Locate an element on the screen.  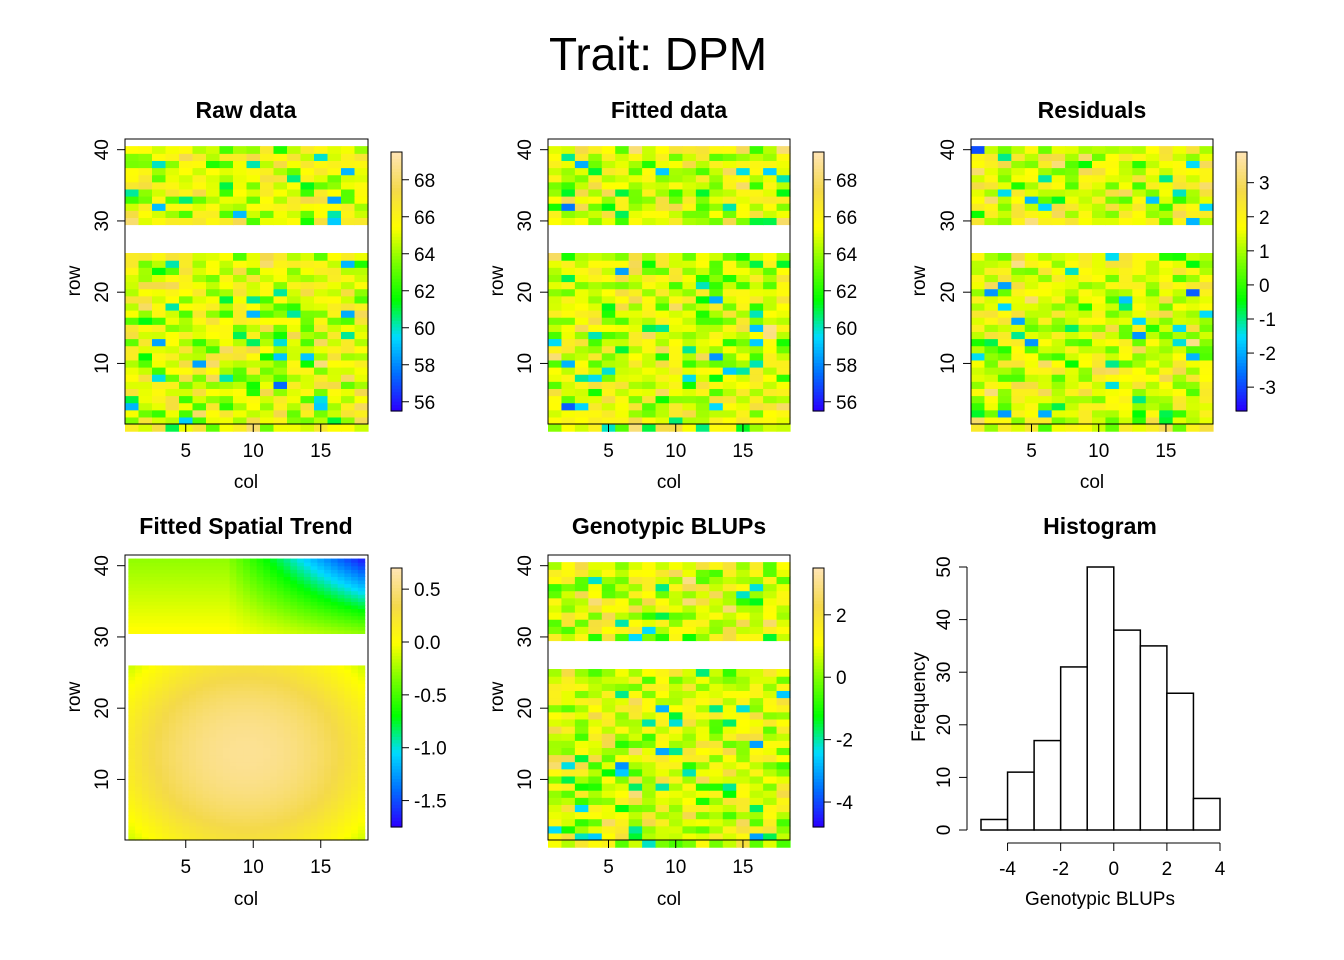
colorbar-label: -1 is located at coordinates (1267, 320).